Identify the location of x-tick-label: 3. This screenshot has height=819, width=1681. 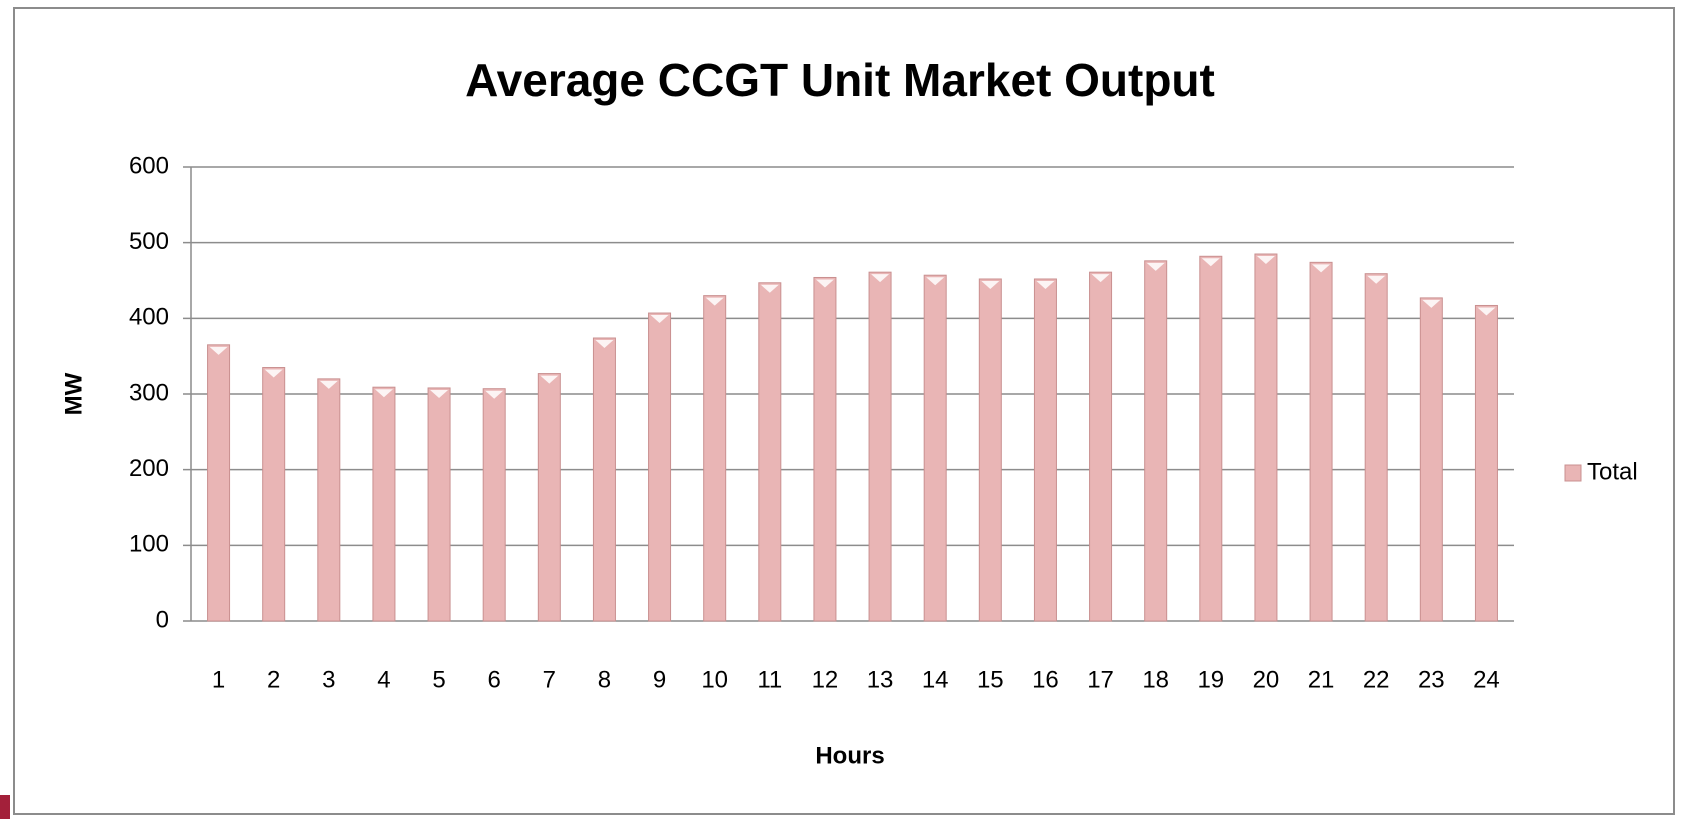
(328, 679).